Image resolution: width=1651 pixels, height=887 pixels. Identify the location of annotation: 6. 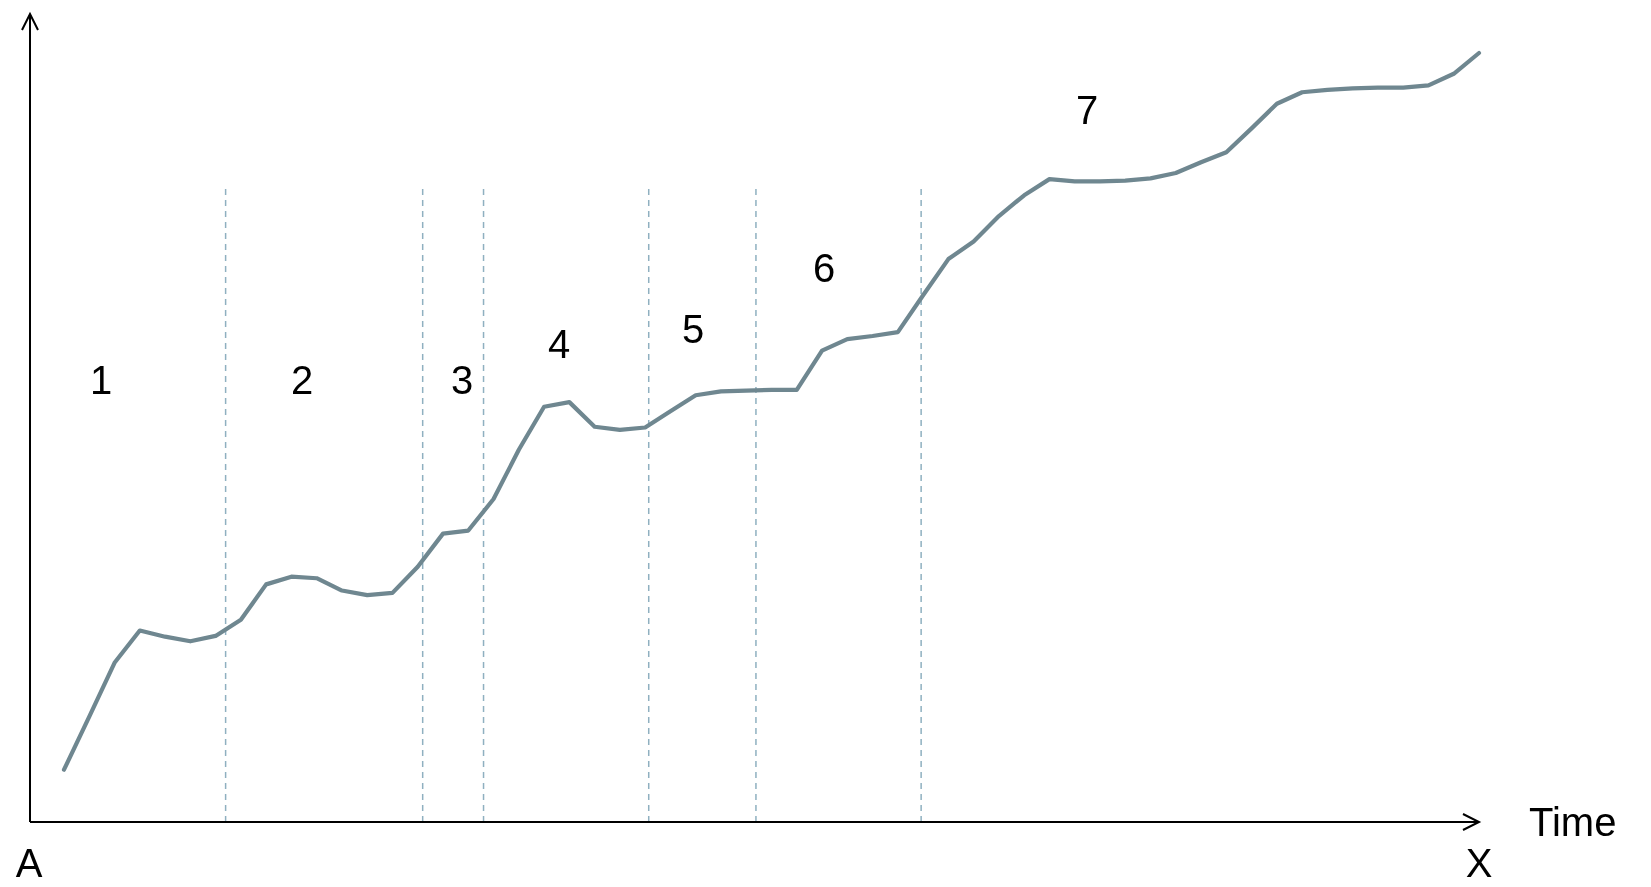
(824, 267).